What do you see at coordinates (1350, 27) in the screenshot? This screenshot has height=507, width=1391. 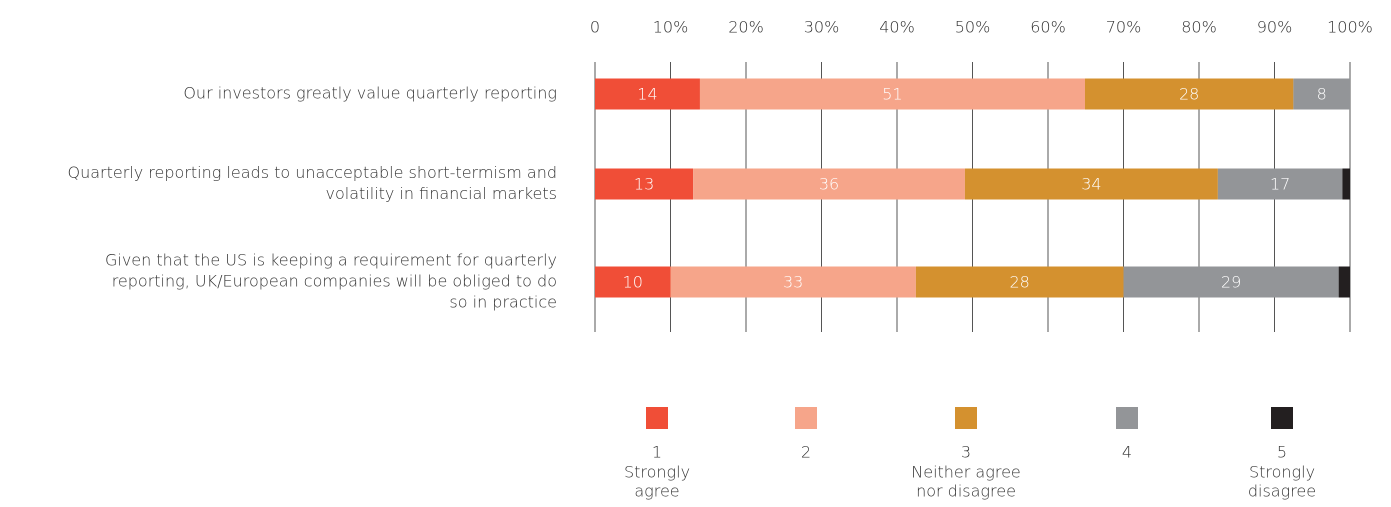 I see `x-tick-label: 100%` at bounding box center [1350, 27].